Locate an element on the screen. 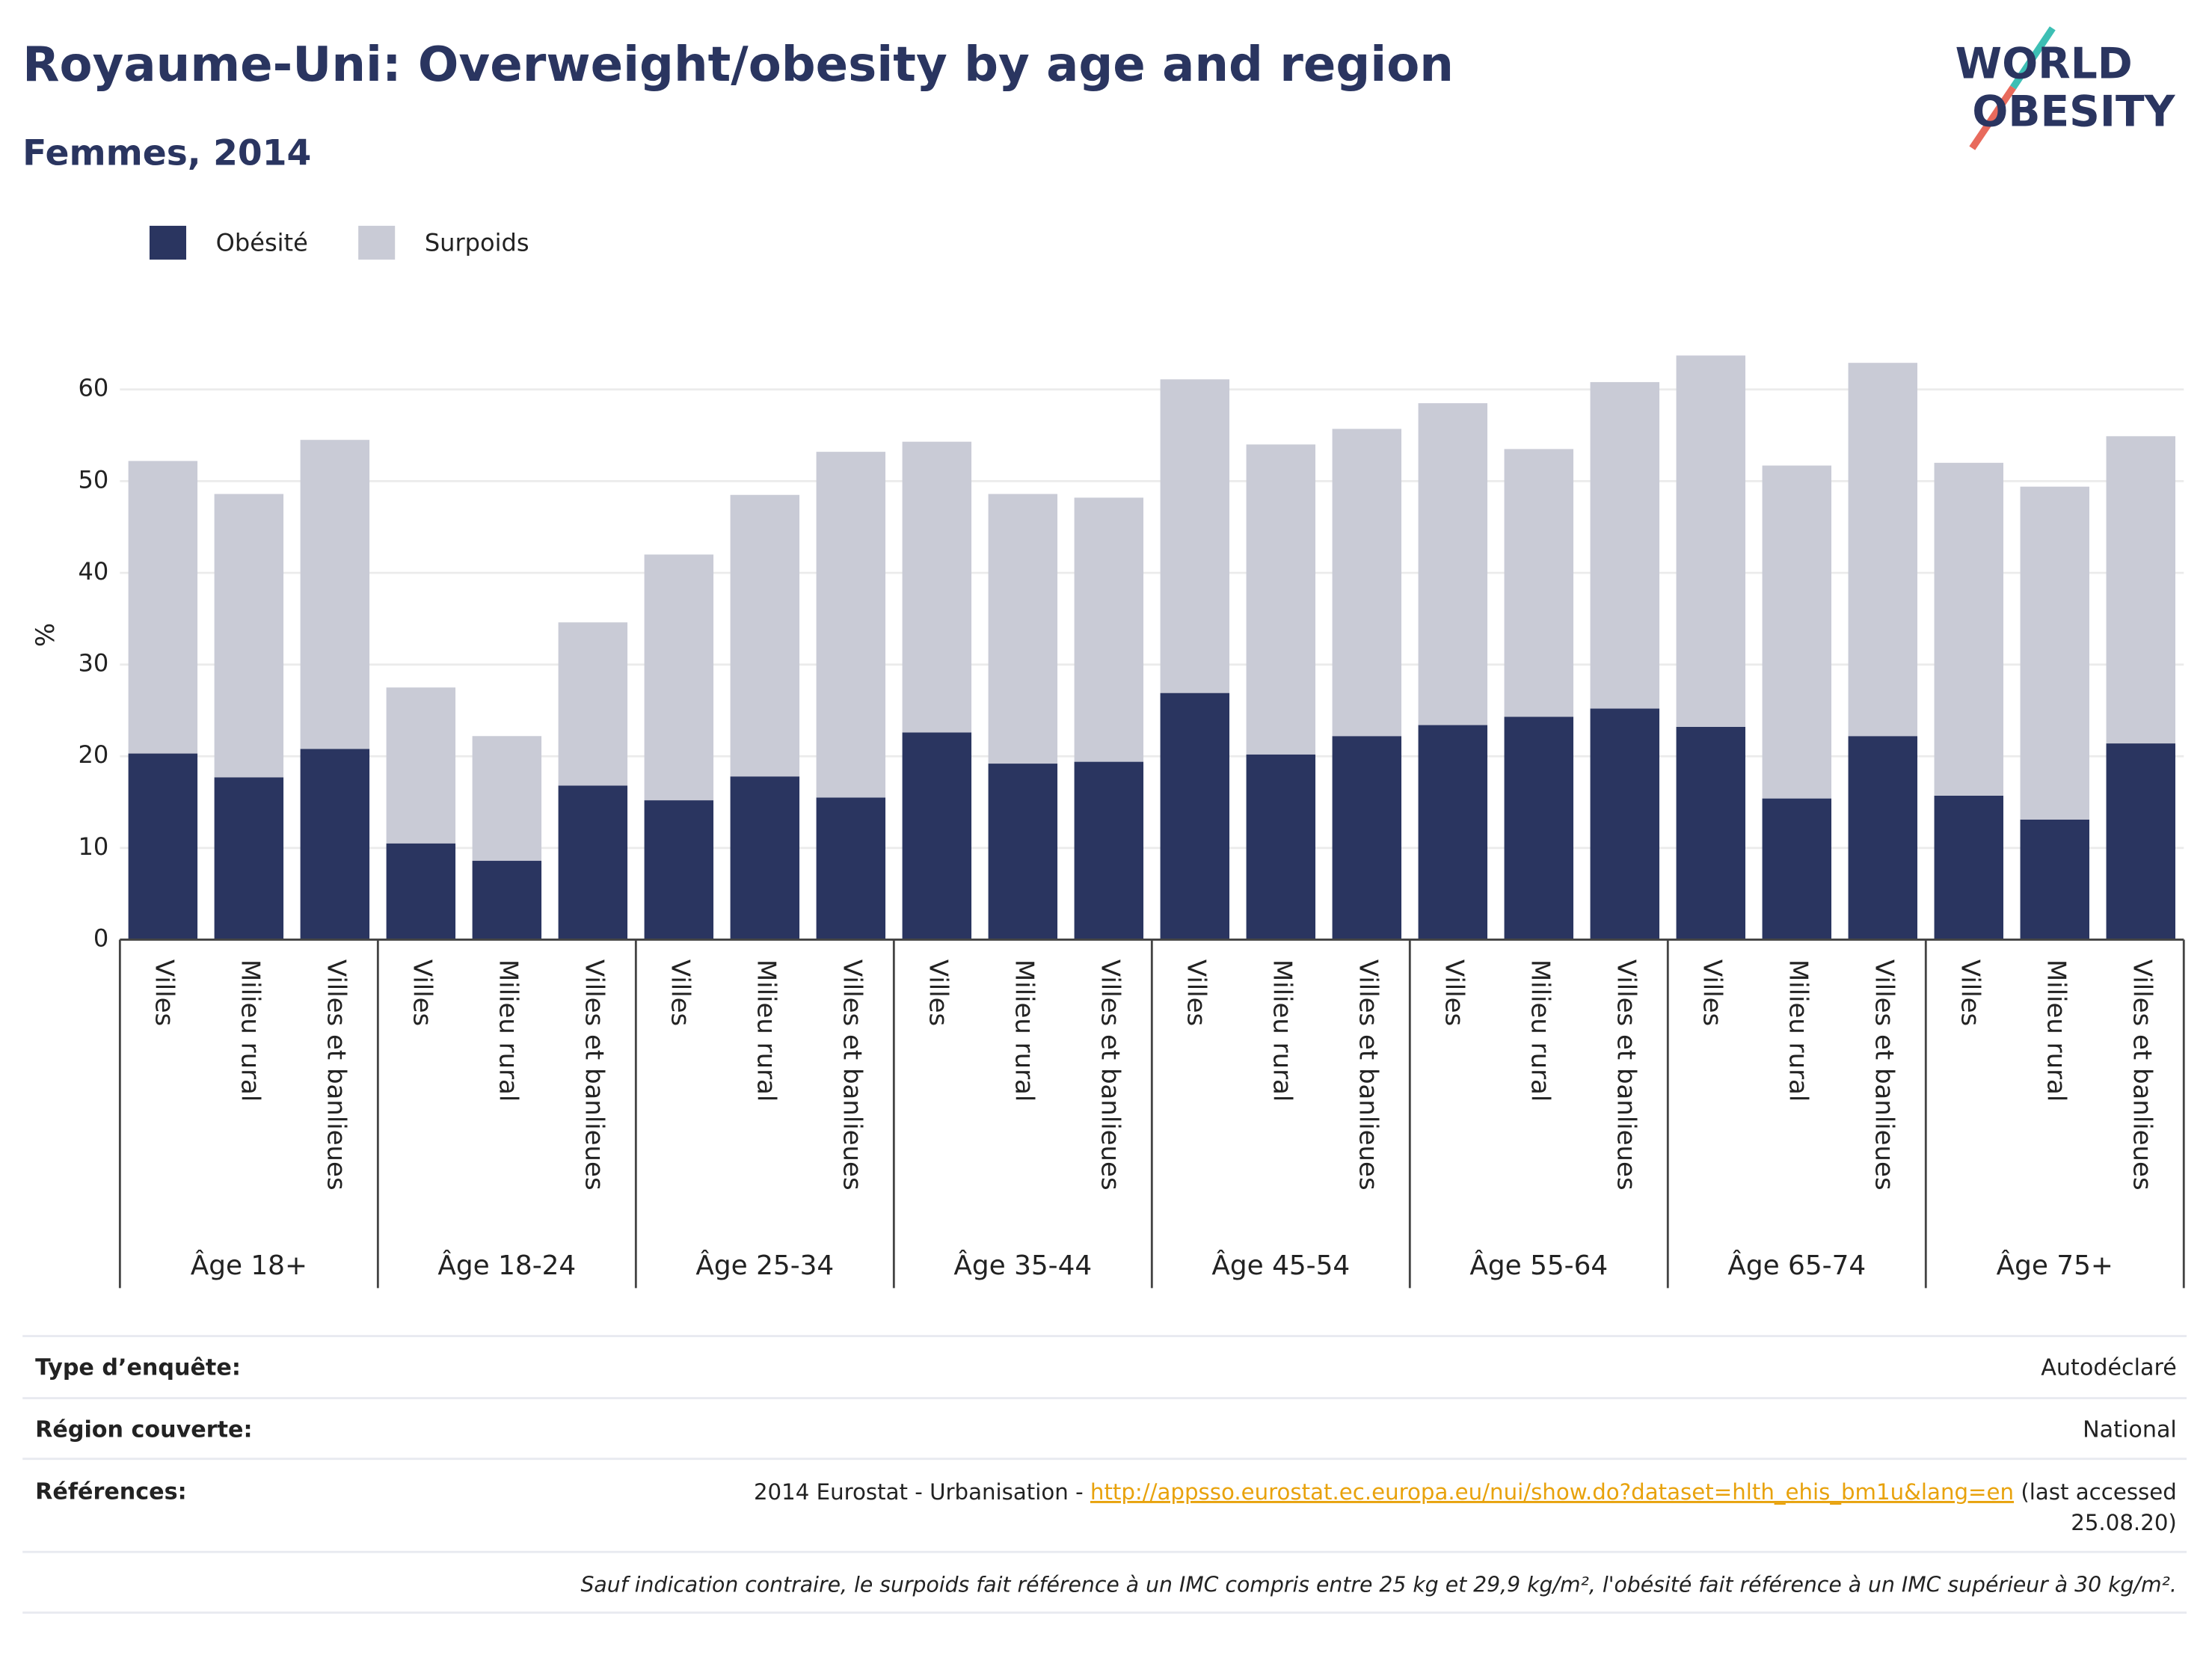  y-tick-label: 30 is located at coordinates (93, 663).